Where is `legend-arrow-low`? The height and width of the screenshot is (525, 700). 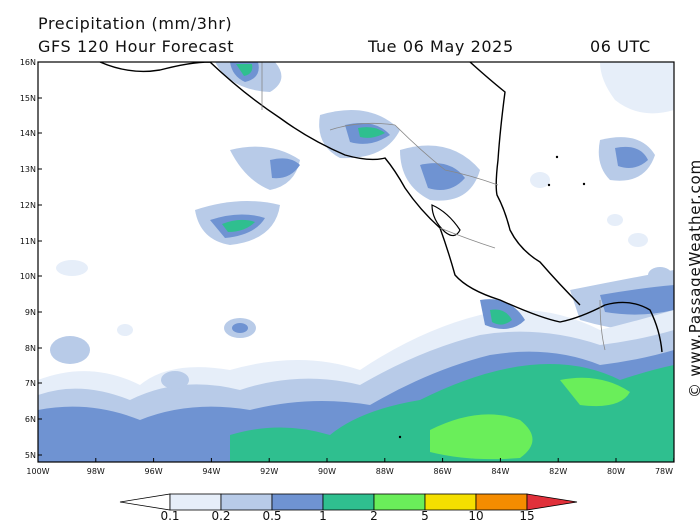
legend-arrow-low is located at coordinates (145, 502).